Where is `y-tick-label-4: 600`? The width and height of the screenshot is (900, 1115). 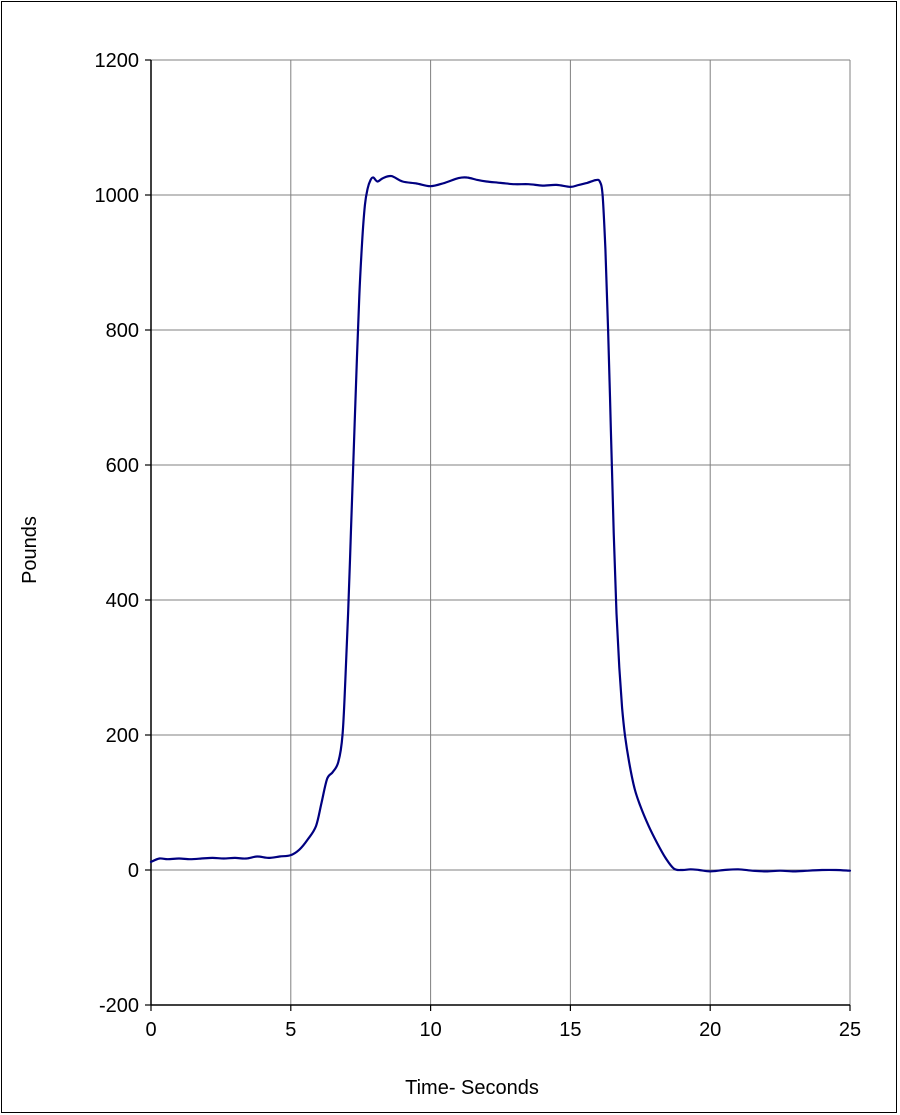
y-tick-label-4: 600 is located at coordinates (122, 466).